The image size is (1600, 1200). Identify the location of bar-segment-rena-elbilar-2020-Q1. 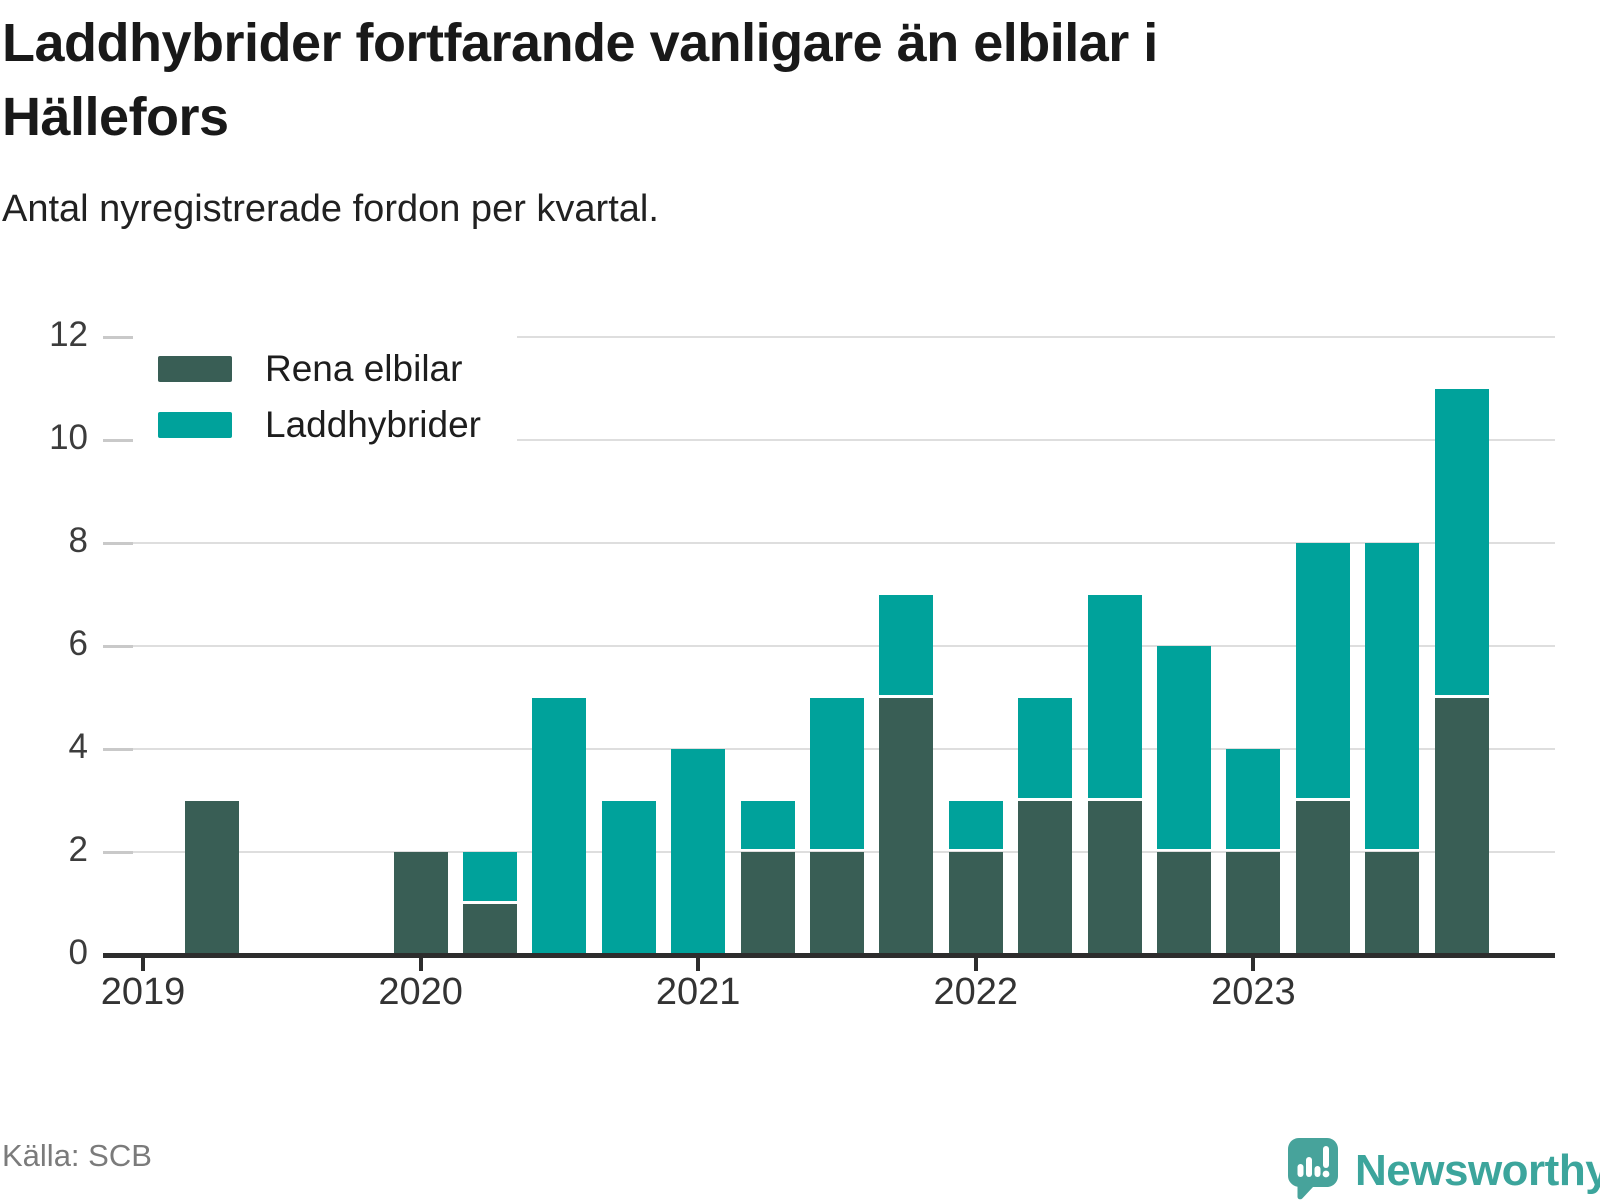
(420, 903).